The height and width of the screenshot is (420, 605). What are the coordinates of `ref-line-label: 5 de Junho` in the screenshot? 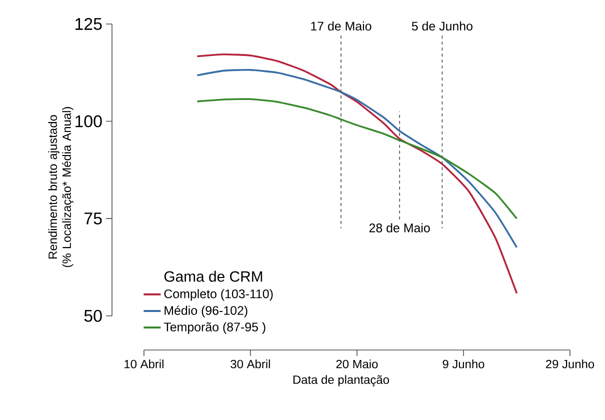 It's located at (442, 26).